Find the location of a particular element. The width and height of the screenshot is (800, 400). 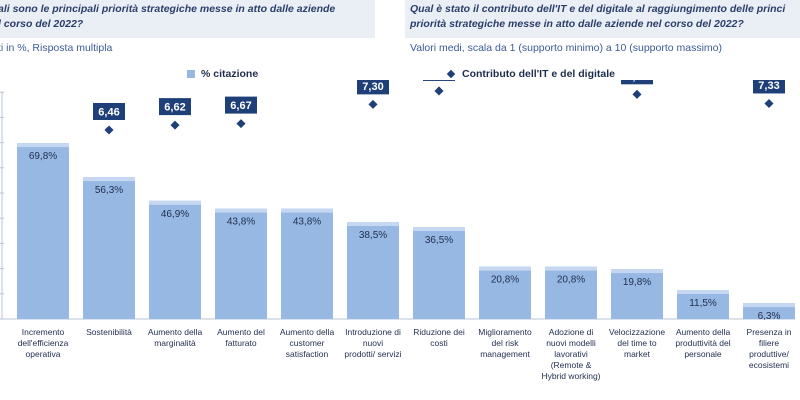

left-subtitle: ti in %, Risposta multipla is located at coordinates (56, 48).